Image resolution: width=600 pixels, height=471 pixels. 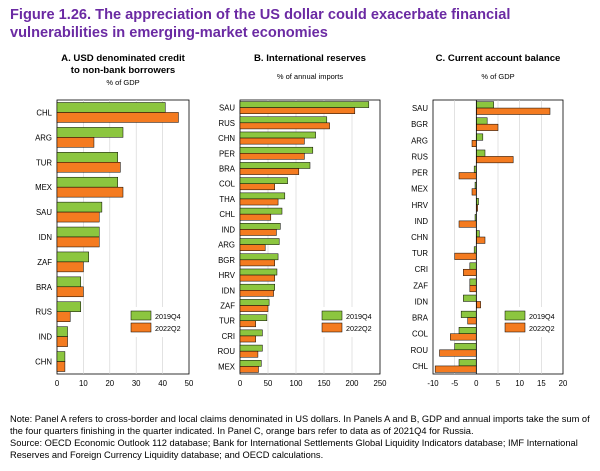 I want to click on panel-b-tick-label: 150, so click(x=324, y=383).